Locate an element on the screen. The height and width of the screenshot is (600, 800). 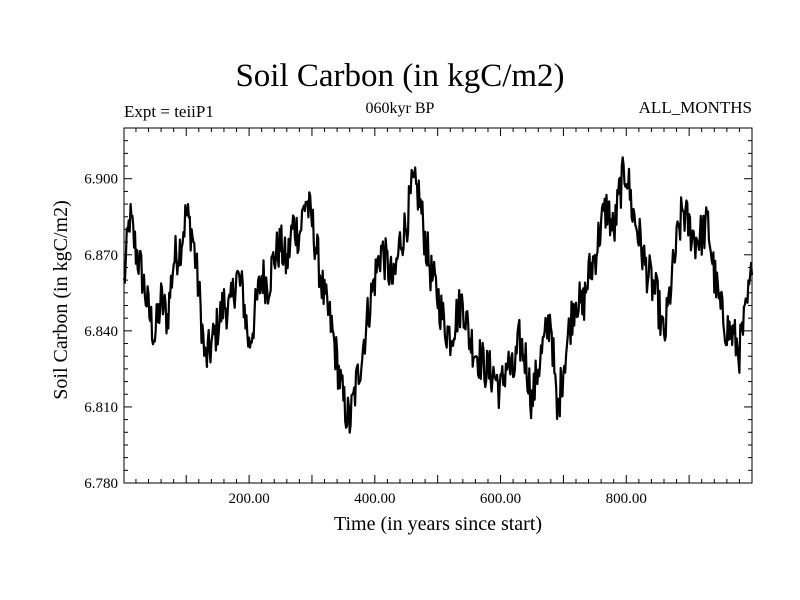
chart-title: Soil Carbon (in kgC/m2) is located at coordinates (400, 76).